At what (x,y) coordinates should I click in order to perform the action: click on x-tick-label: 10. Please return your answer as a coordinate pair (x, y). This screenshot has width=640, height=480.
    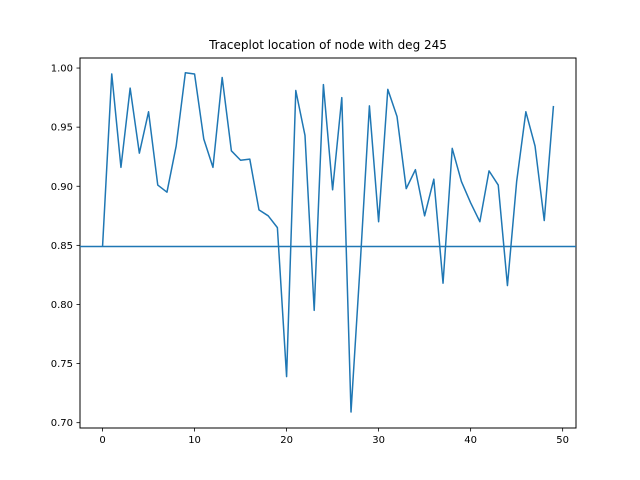
    Looking at the image, I should click on (194, 440).